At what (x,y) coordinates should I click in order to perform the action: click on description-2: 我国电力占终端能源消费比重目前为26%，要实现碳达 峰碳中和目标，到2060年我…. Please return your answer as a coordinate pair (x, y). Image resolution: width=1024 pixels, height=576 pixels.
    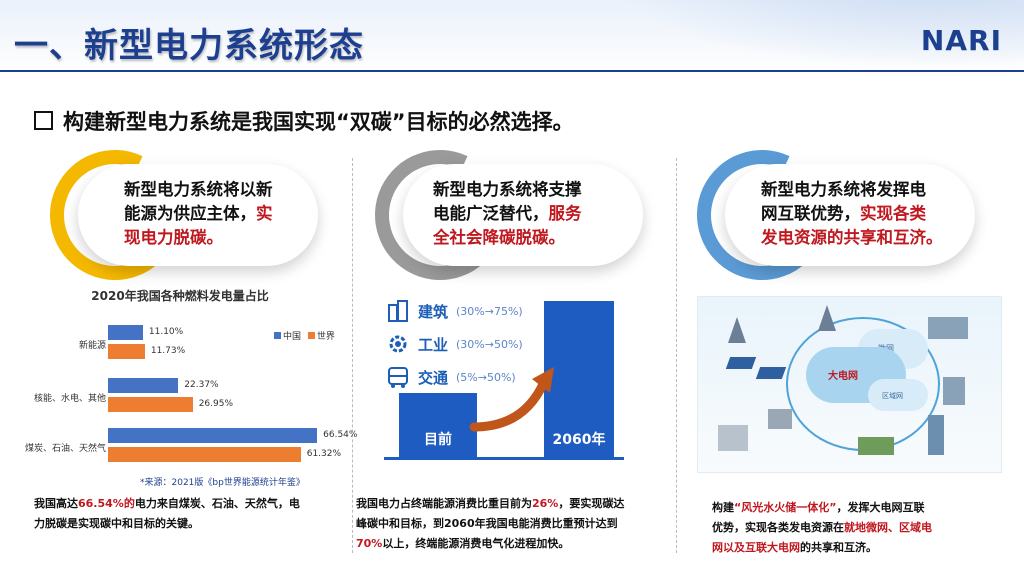
    Looking at the image, I should click on (490, 523).